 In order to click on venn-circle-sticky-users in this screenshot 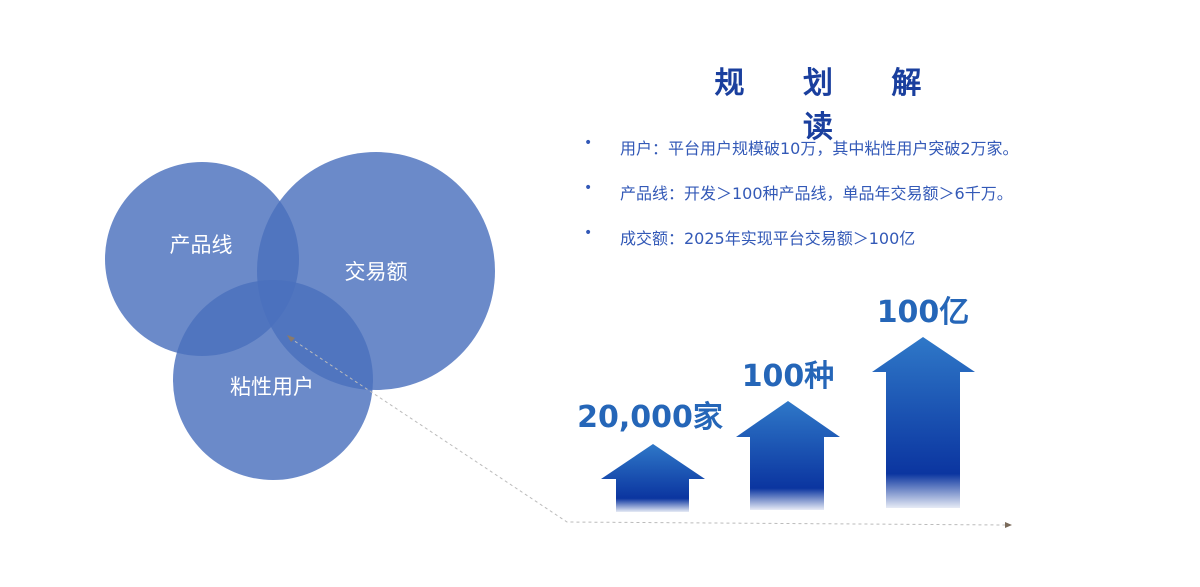, I will do `click(273, 380)`.